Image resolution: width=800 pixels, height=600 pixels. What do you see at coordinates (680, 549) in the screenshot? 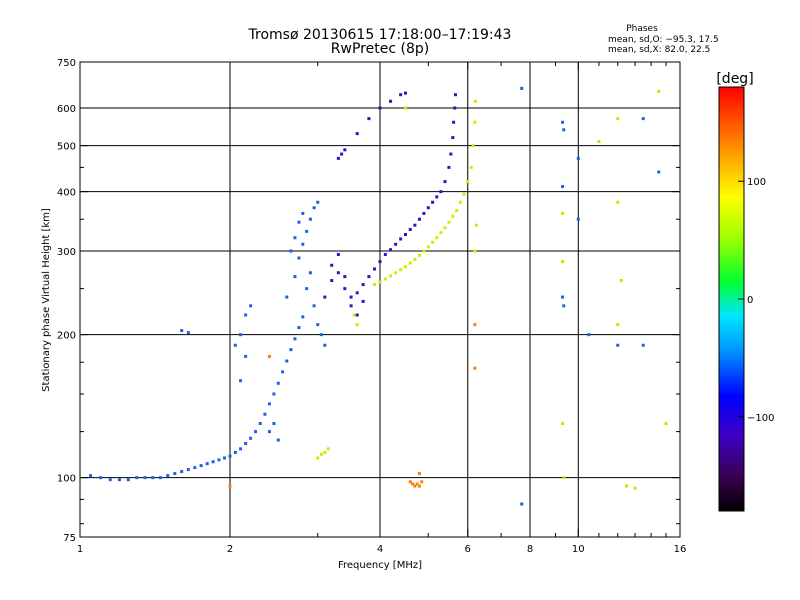
I see `x-tick-label: 16` at bounding box center [680, 549].